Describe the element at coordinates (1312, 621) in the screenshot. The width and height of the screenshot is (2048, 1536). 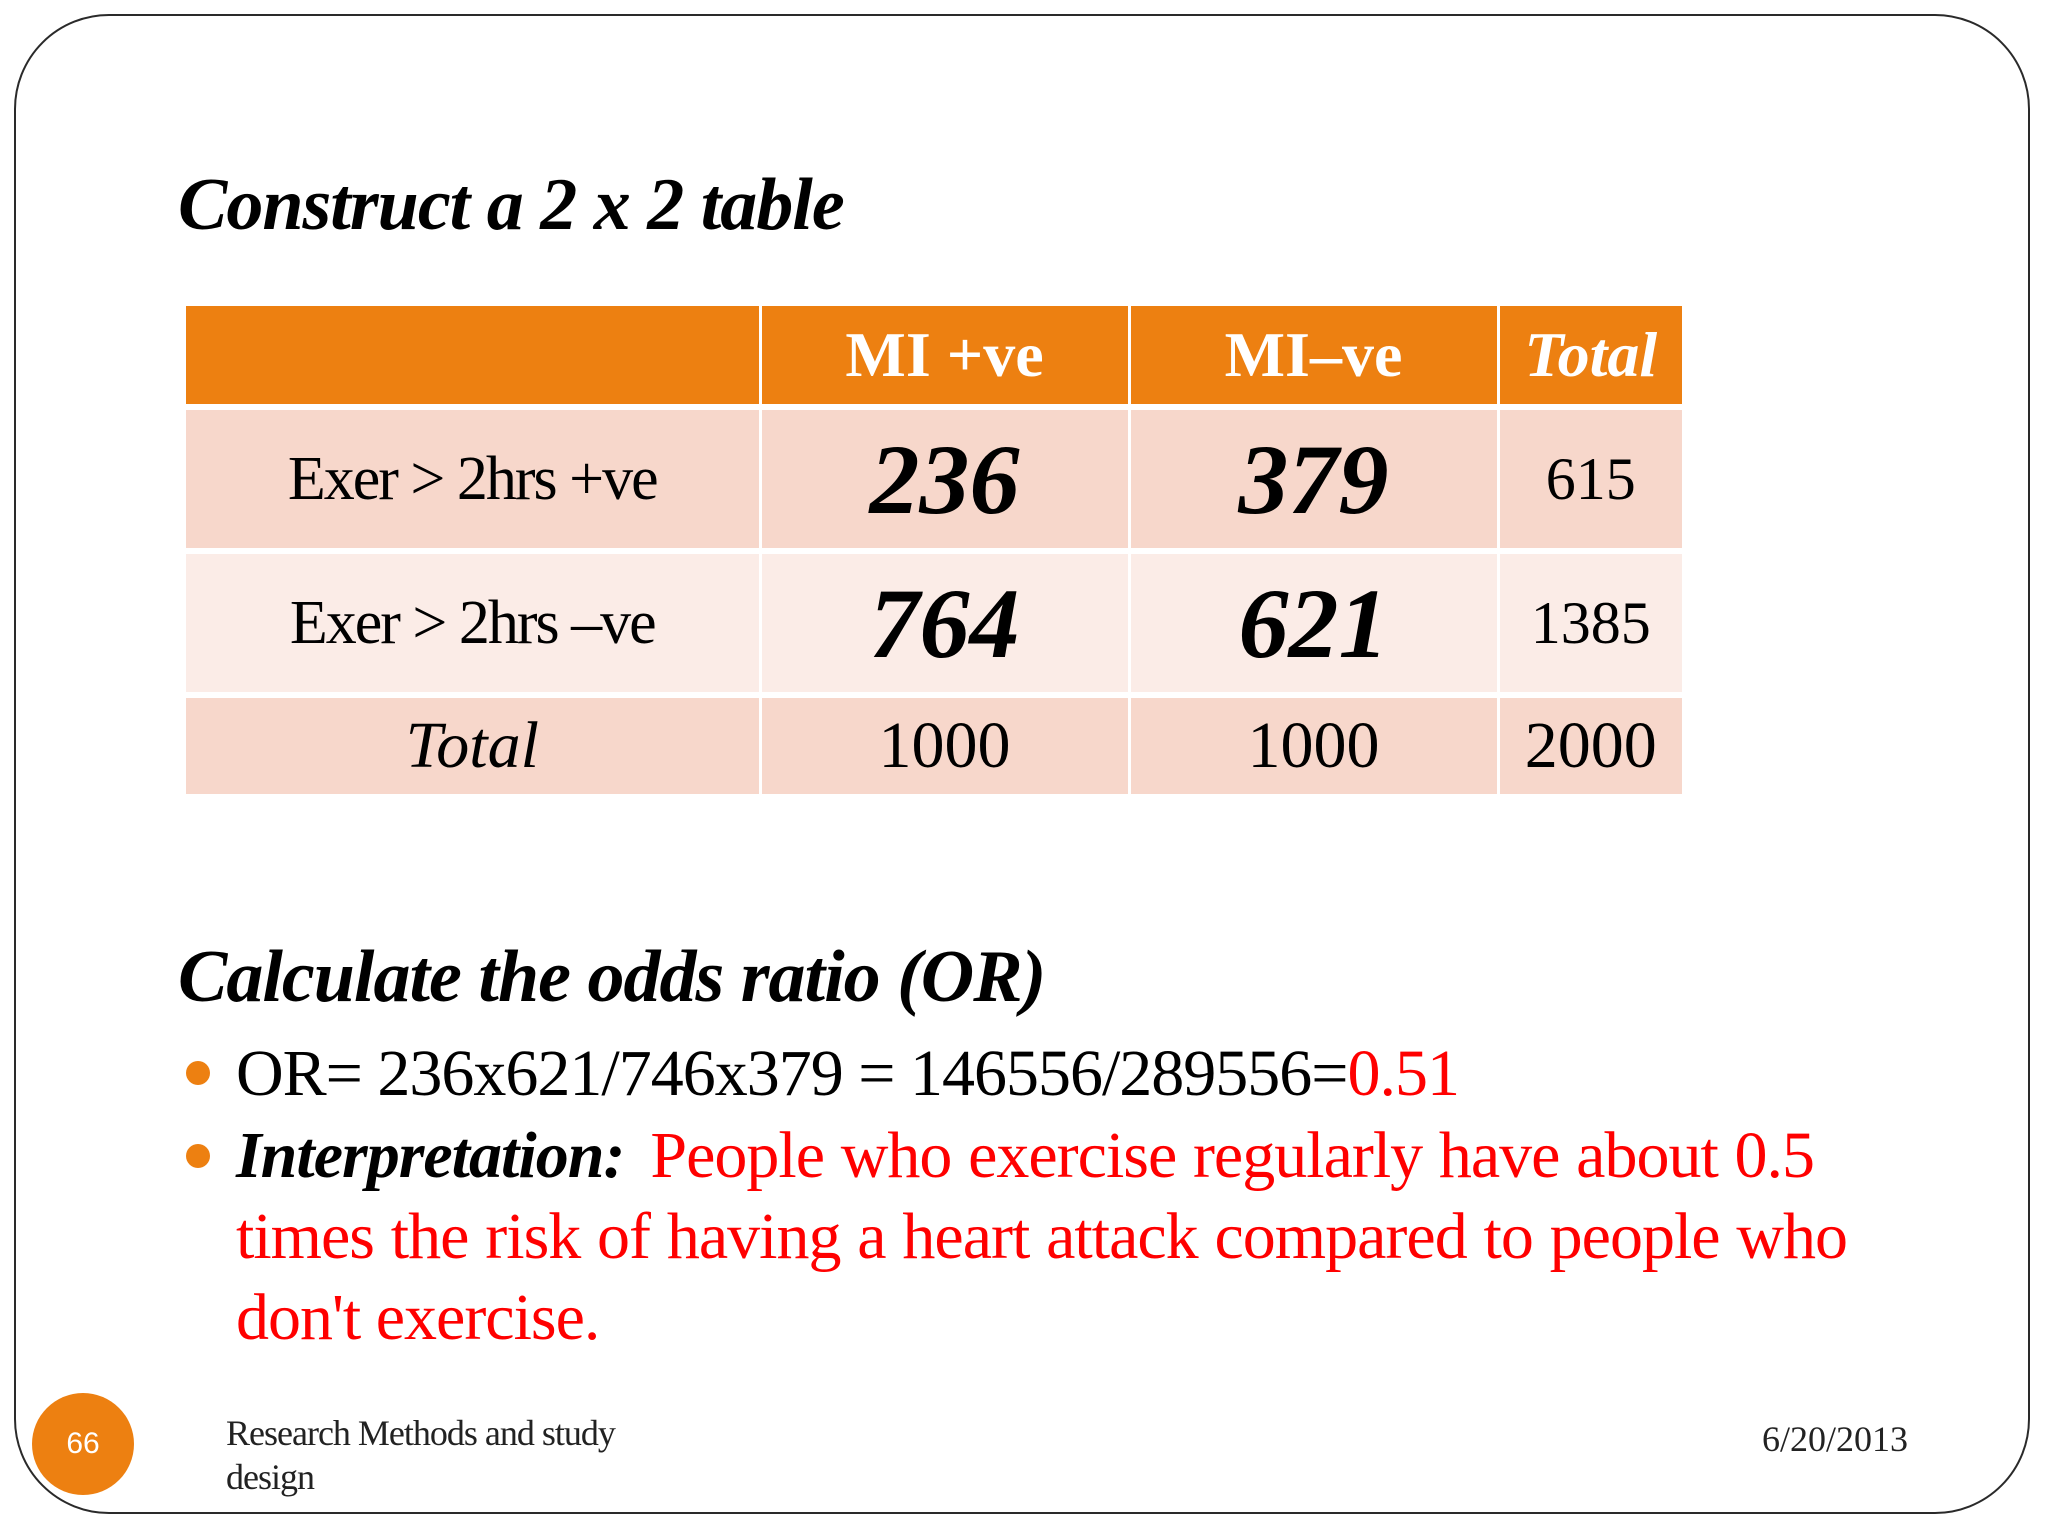
I see `cell-mi-negative: 621` at that location.